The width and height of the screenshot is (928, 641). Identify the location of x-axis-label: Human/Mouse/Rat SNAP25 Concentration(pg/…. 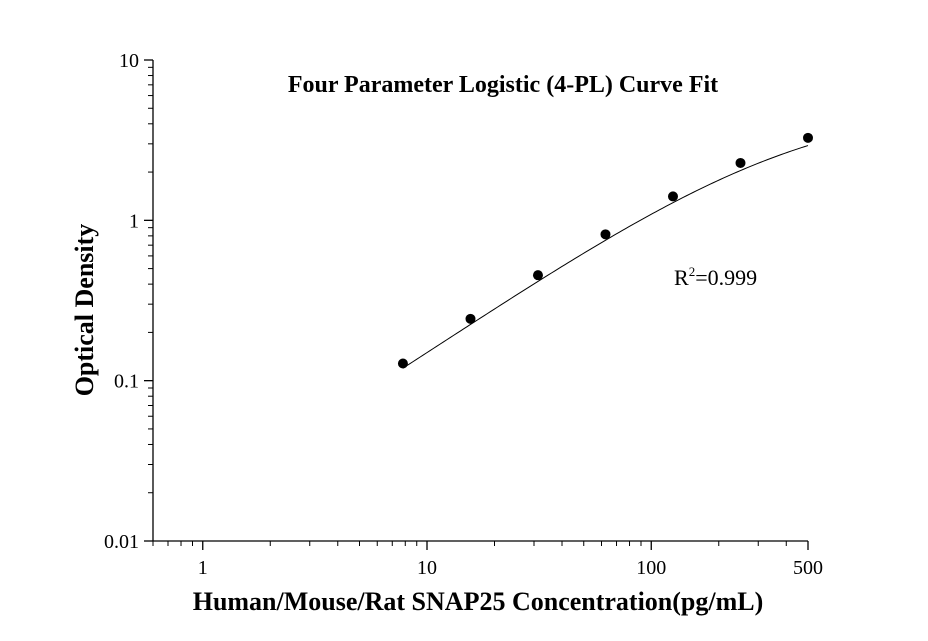
(478, 601).